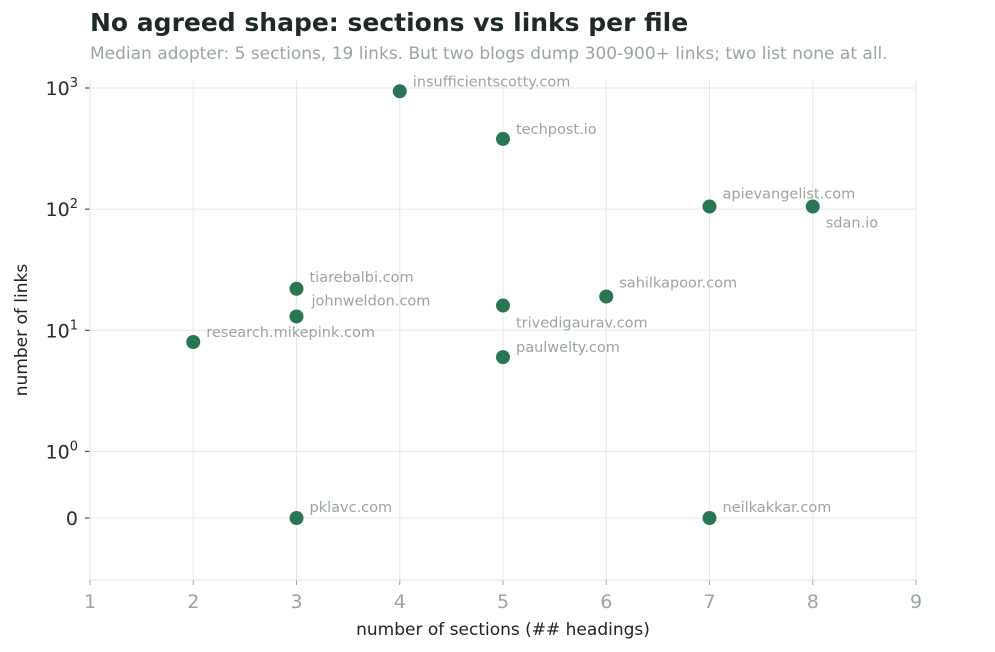  Describe the element at coordinates (22, 330) in the screenshot. I see `y-axis-label: number of links` at that location.